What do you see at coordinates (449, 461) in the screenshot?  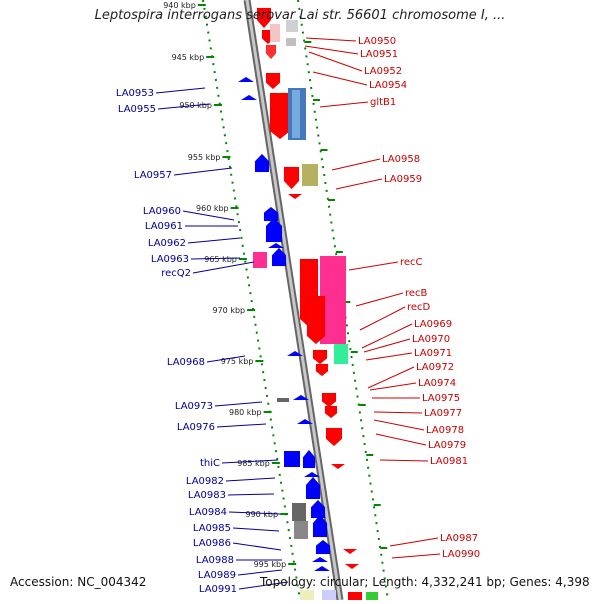 I see `right-gene-label: LA0981` at bounding box center [449, 461].